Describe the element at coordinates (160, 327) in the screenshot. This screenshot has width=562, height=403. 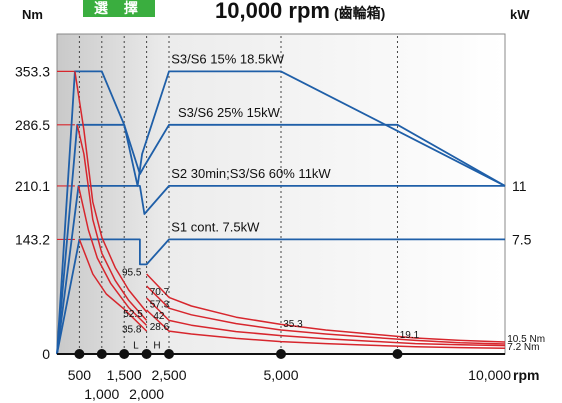
I see `data-label: 28.6` at that location.